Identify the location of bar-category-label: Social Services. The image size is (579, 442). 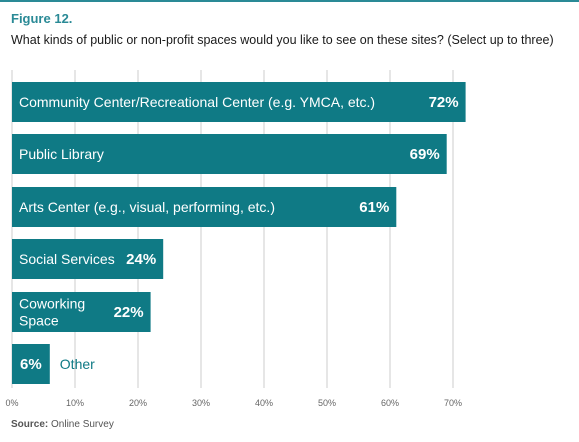
(67, 259).